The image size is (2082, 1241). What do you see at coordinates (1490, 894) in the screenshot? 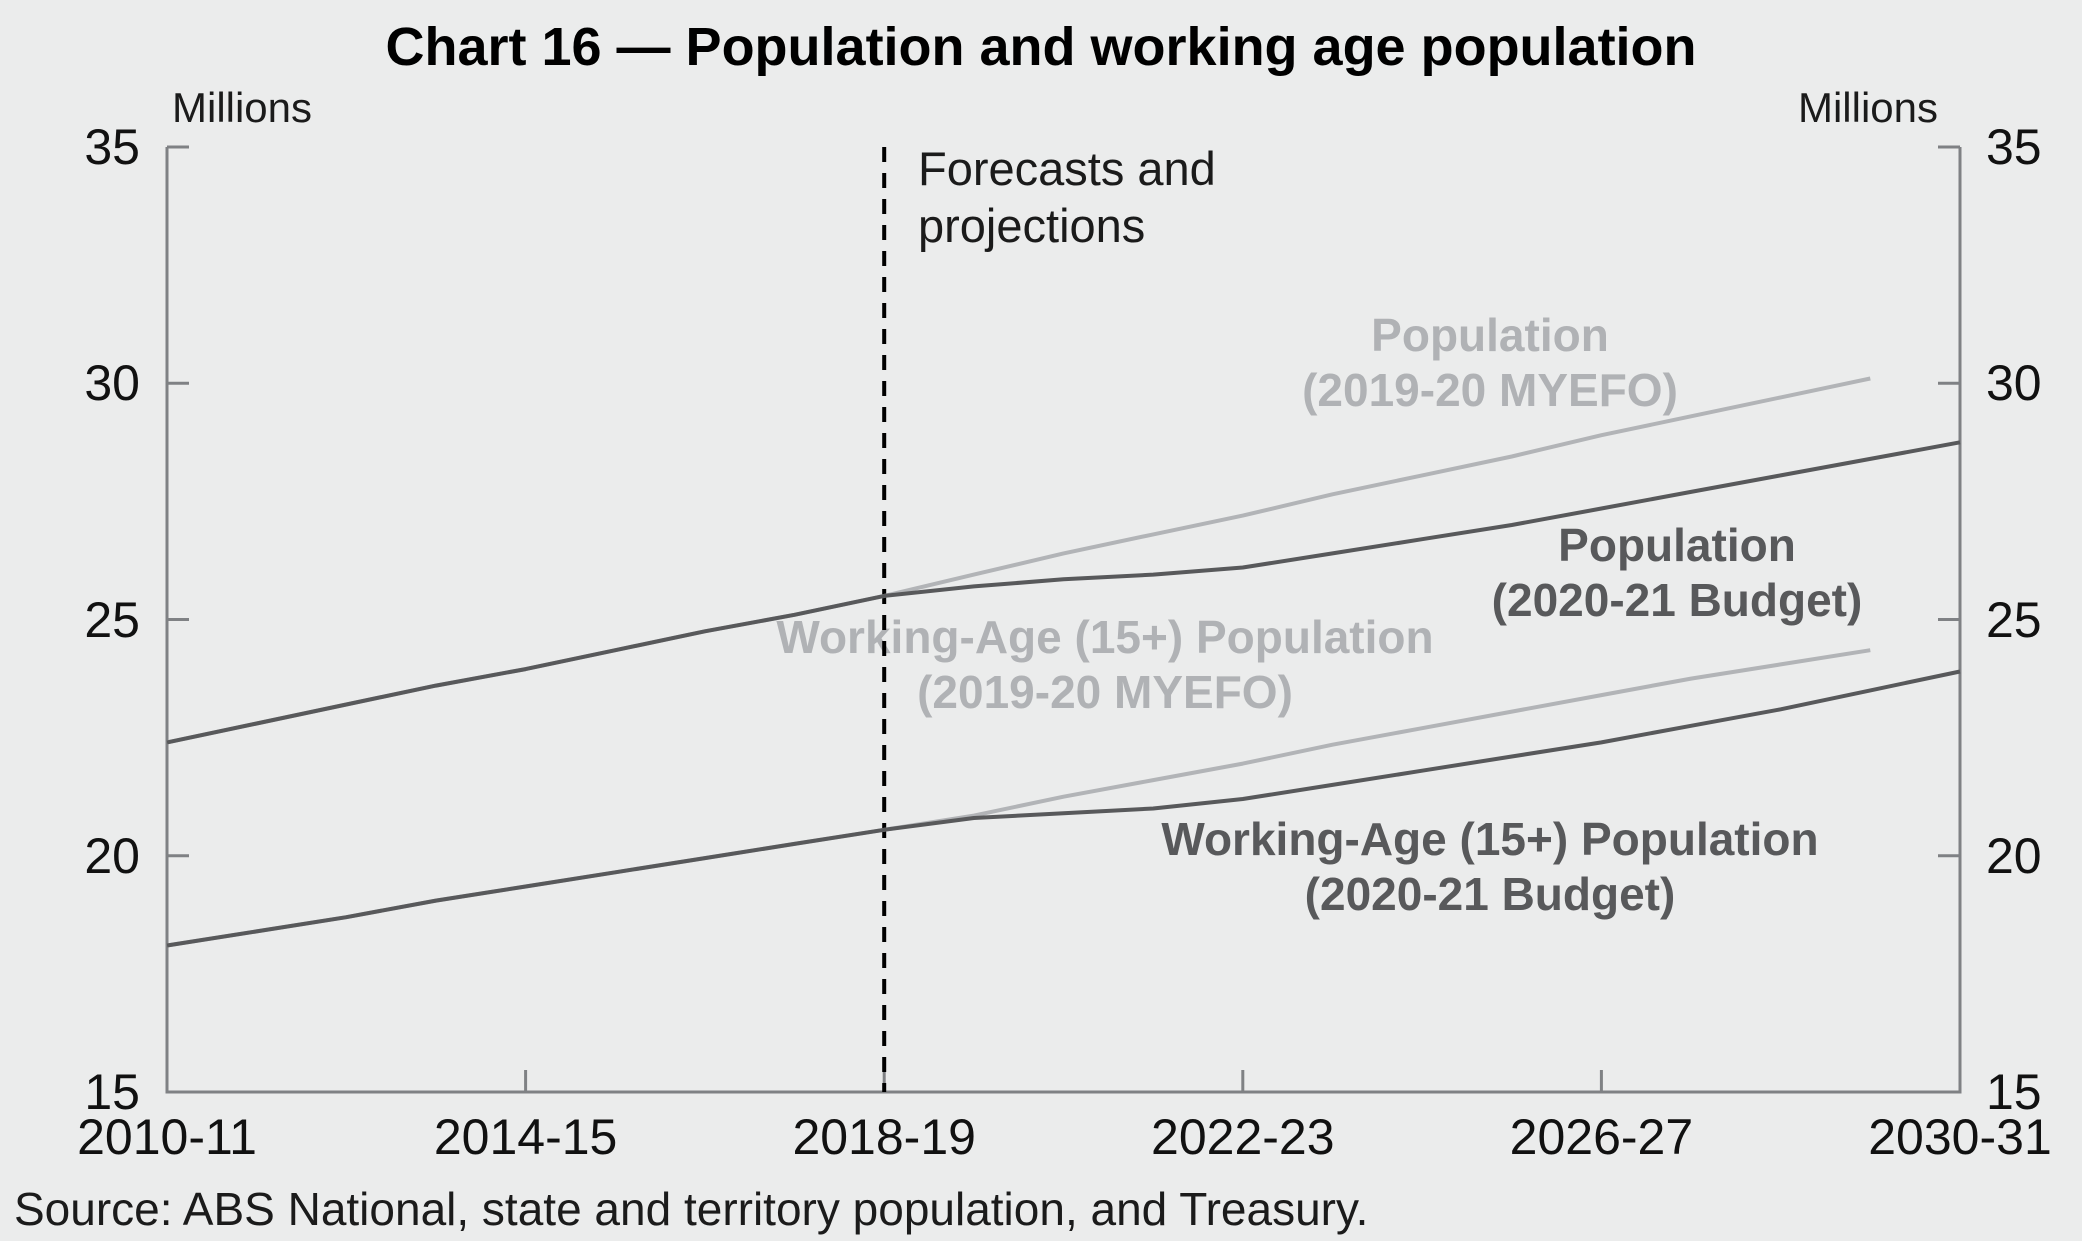
I see `series-label-line: (2020-21 Budget)` at bounding box center [1490, 894].